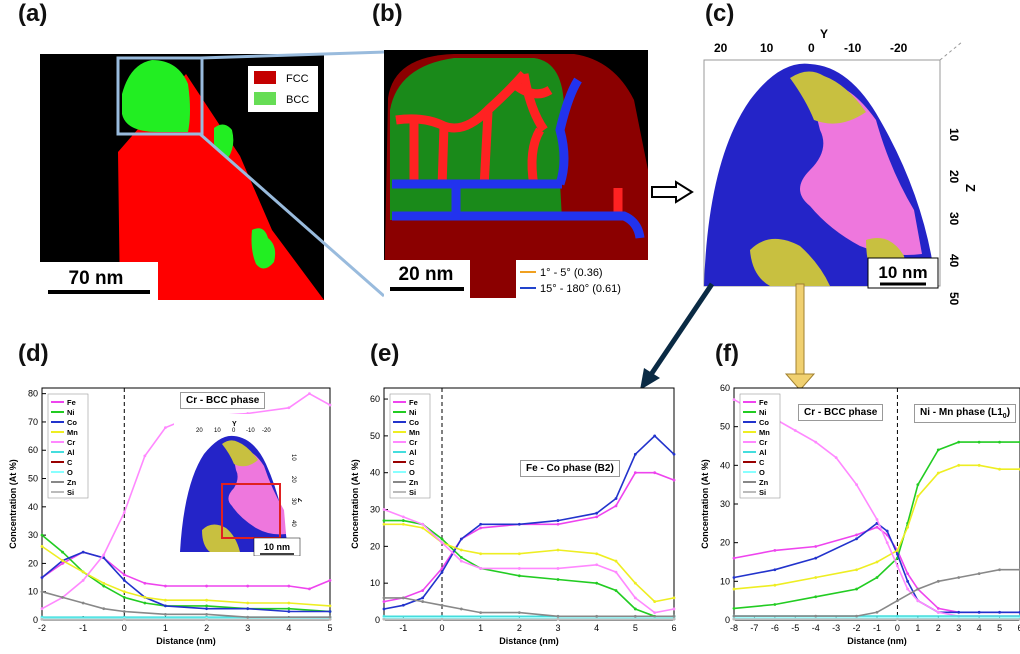 The width and height of the screenshot is (1020, 654). Describe the element at coordinates (568, 131) in the screenshot. I see `grain-boundary-high` at that location.